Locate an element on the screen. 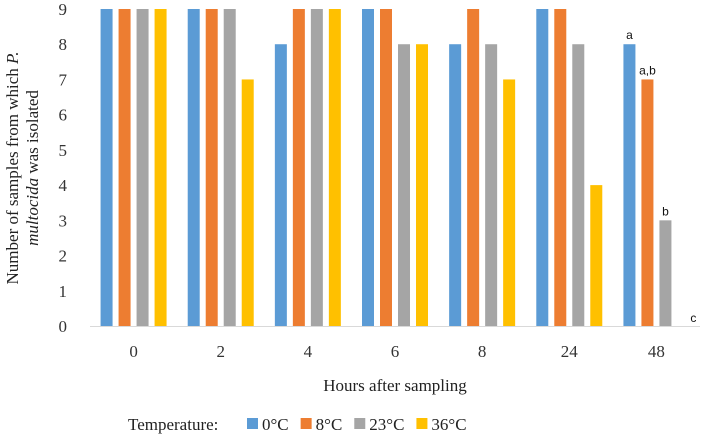 This screenshot has height=441, width=709. y-tick-label: 4 is located at coordinates (63, 185).